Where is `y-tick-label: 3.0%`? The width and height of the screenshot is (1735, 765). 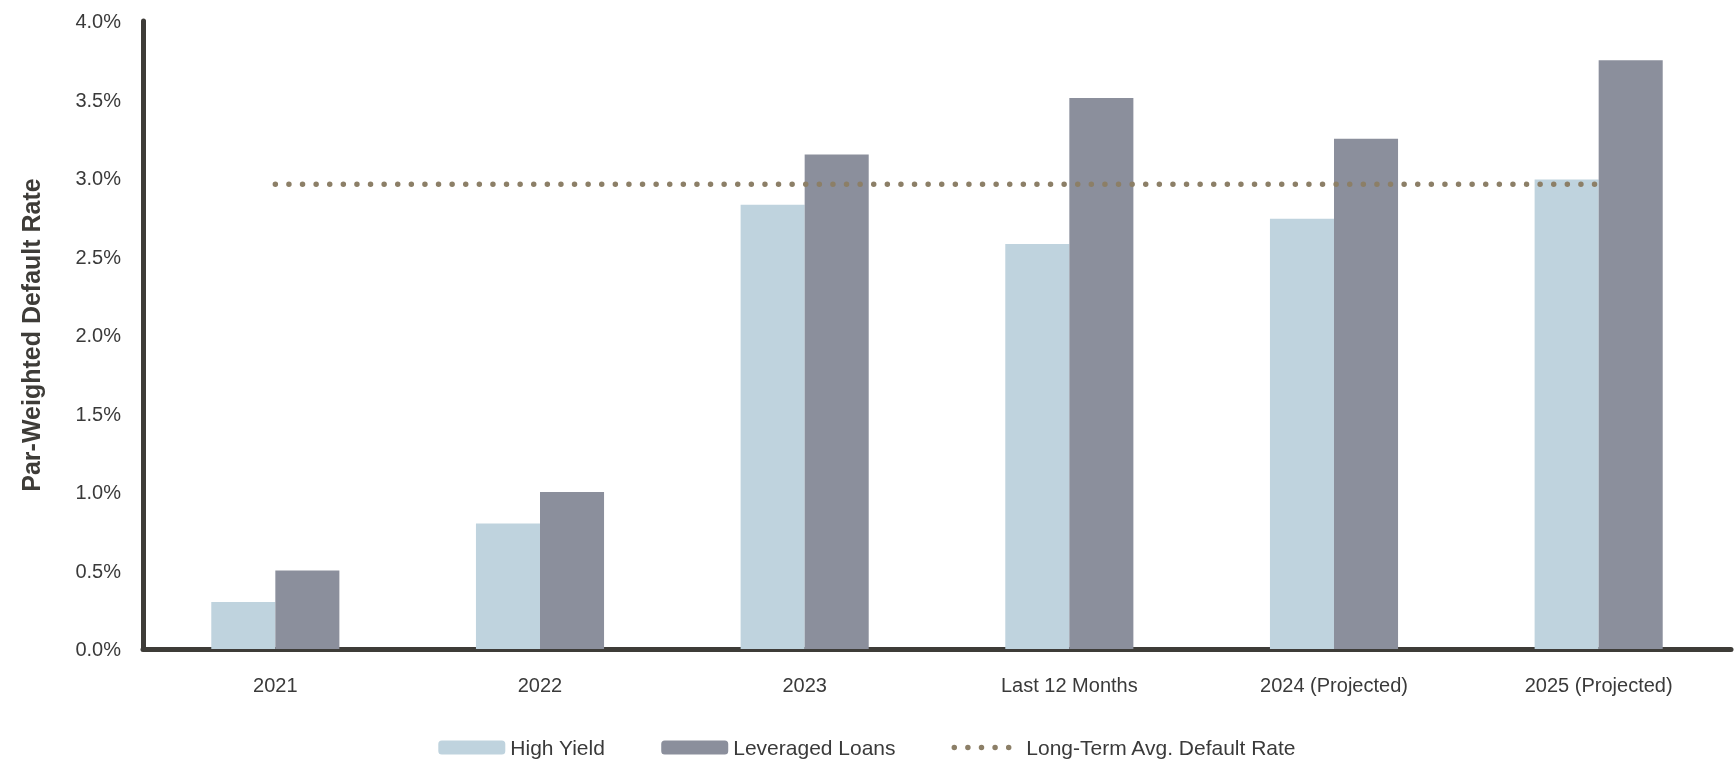 y-tick-label: 3.0% is located at coordinates (98, 178).